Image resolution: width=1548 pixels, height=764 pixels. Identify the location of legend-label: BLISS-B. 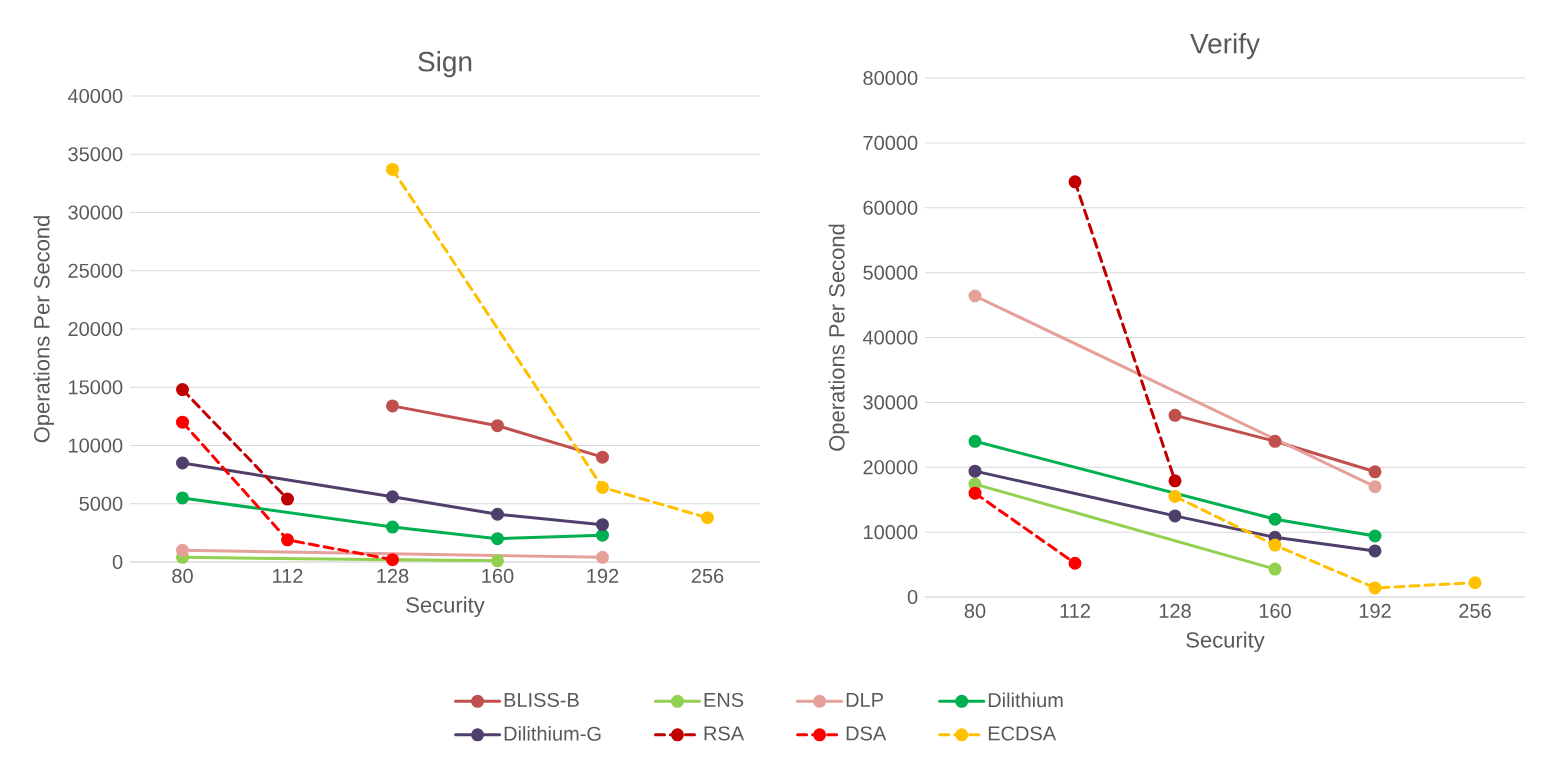
(541, 700).